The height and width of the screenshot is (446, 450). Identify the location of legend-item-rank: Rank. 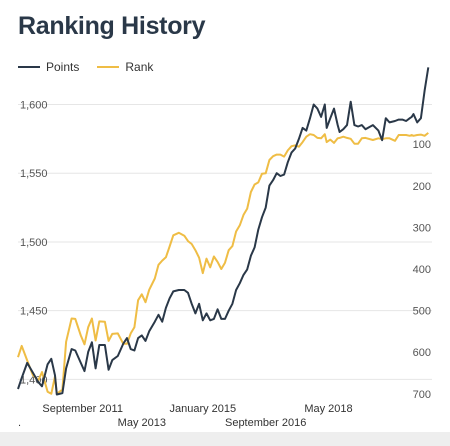
(125, 67).